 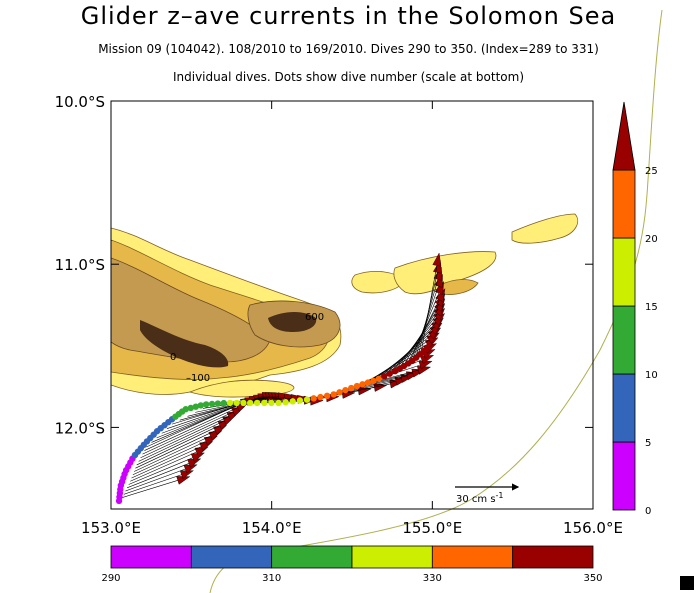 I want to click on colorbar-tick-label: 5, so click(x=648, y=443).